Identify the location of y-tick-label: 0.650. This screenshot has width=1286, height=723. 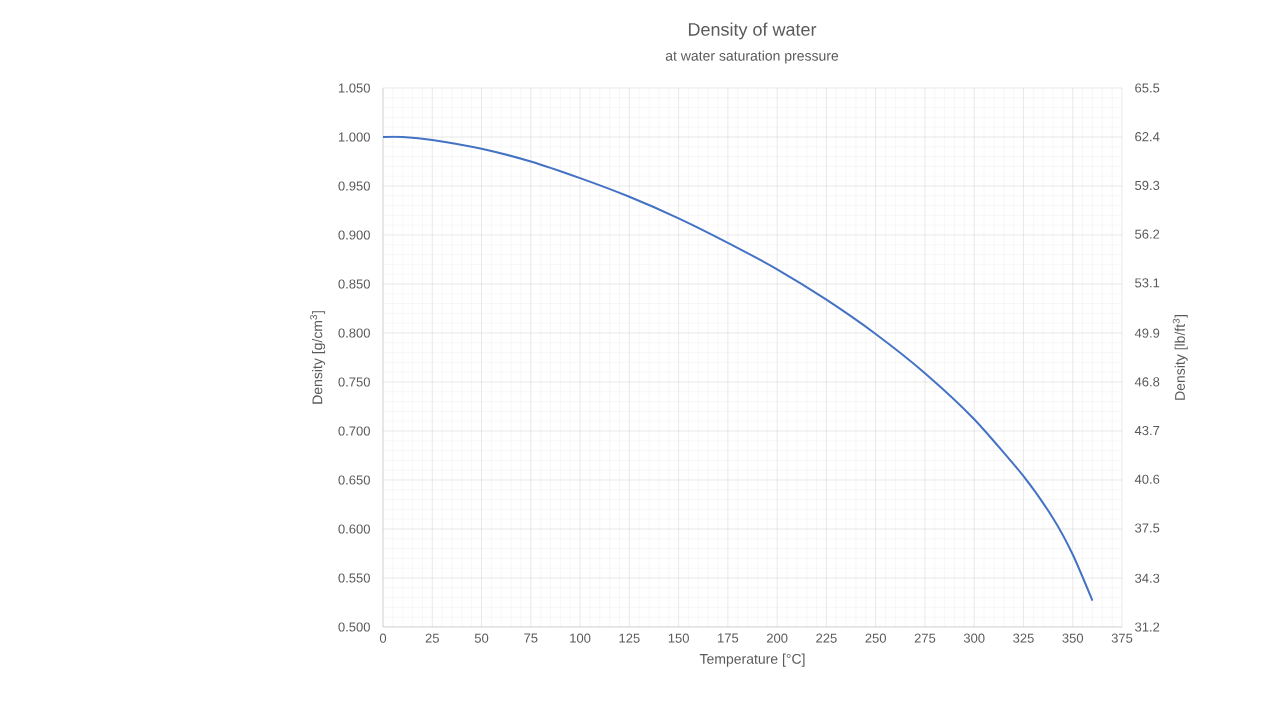
(354, 480).